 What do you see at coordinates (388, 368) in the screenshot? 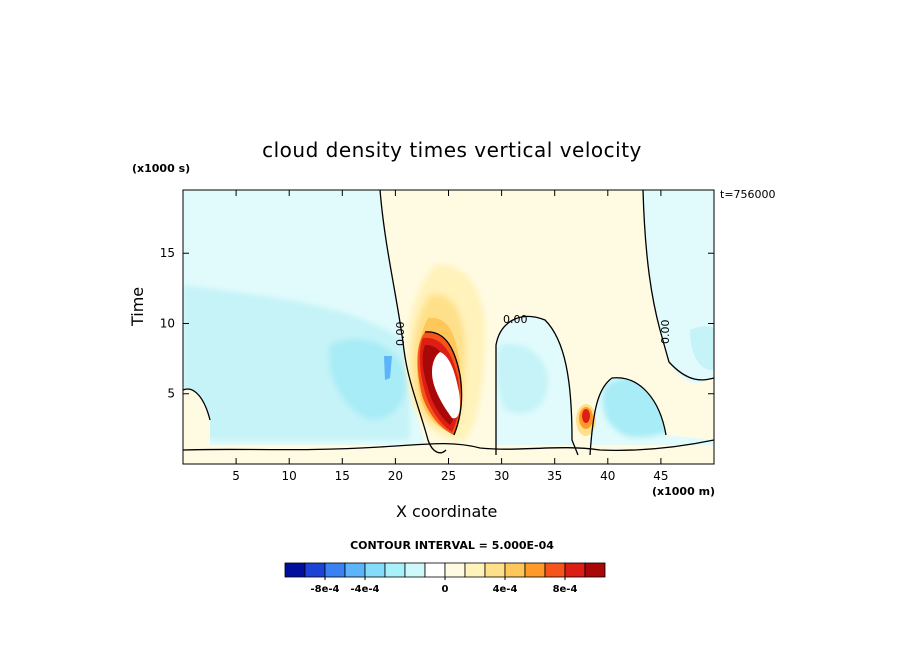
I see `negative-core-strong` at bounding box center [388, 368].